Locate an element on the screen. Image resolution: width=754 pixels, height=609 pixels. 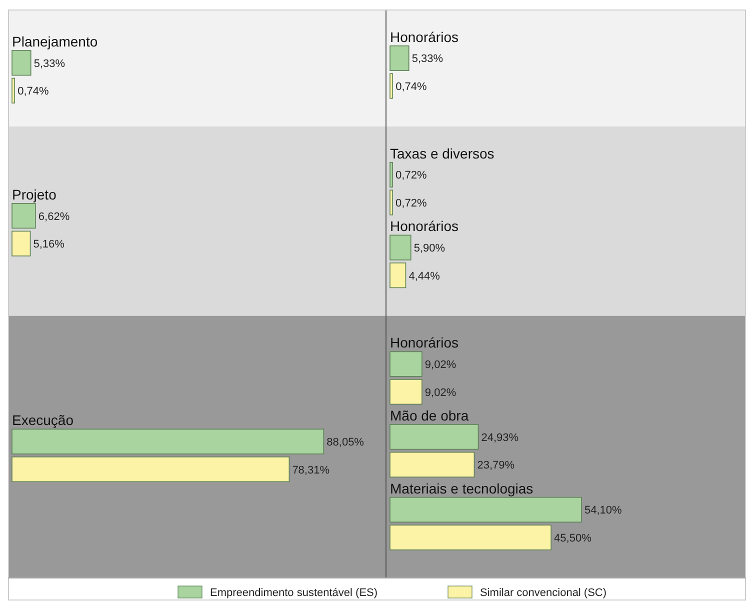
data-label: 54,10% is located at coordinates (603, 510).